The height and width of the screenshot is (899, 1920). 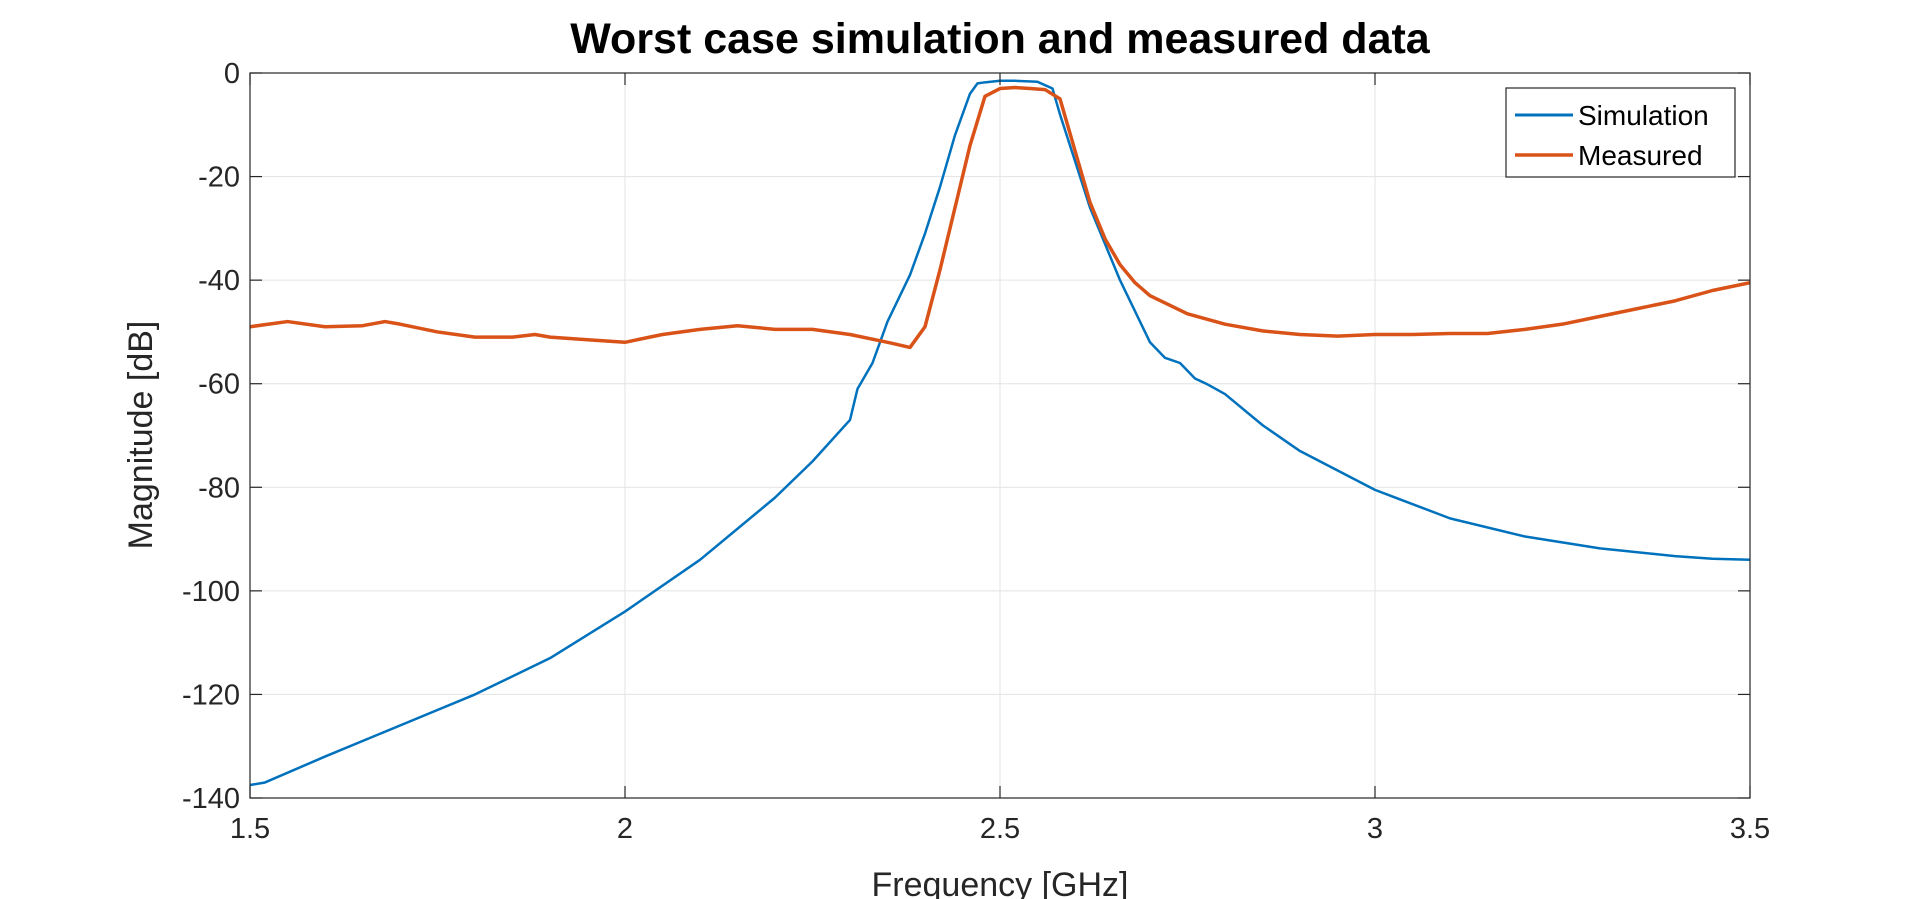 I want to click on x-tick-label: 2, so click(x=625, y=829).